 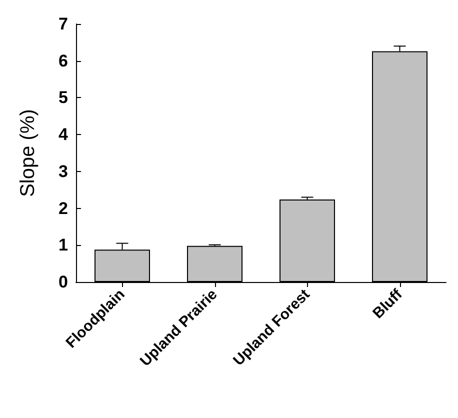 I want to click on y-tick-label: 4, so click(x=63, y=134).